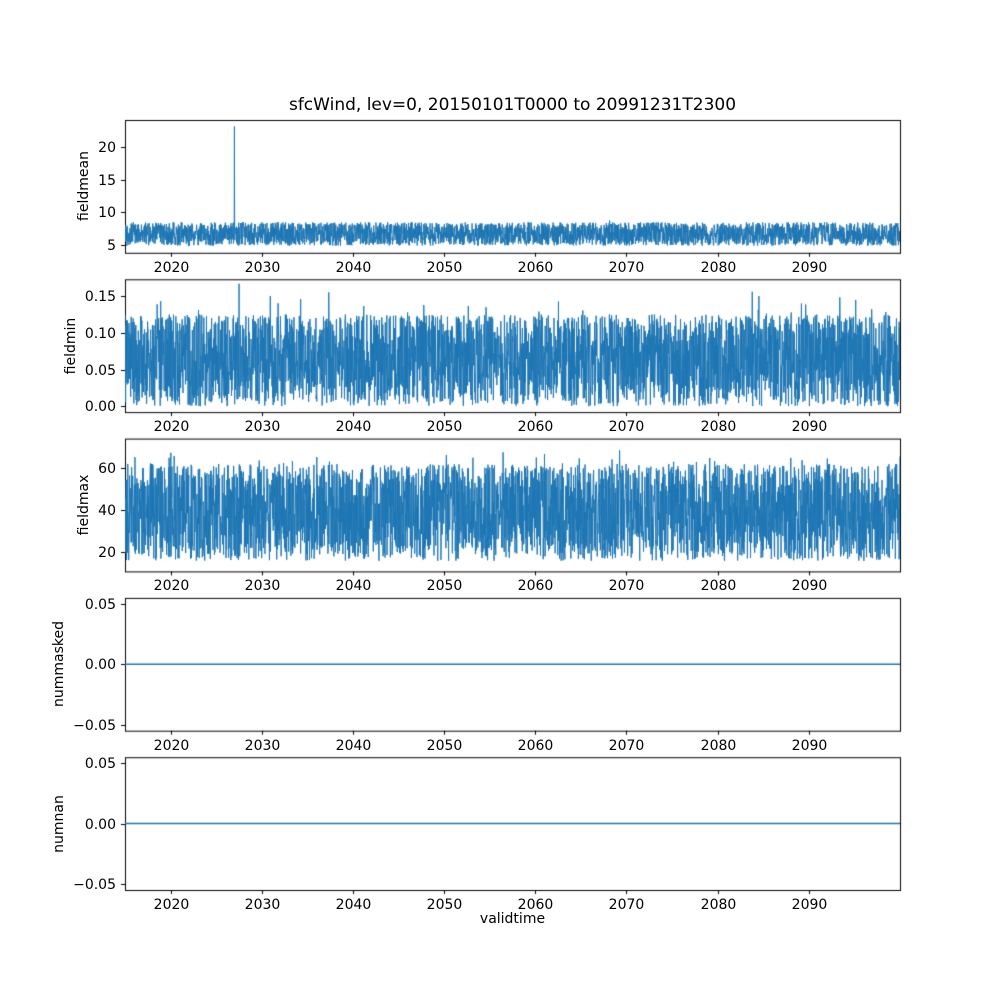 The height and width of the screenshot is (1000, 1000). What do you see at coordinates (107, 212) in the screenshot?
I see `y-tick-label: 10` at bounding box center [107, 212].